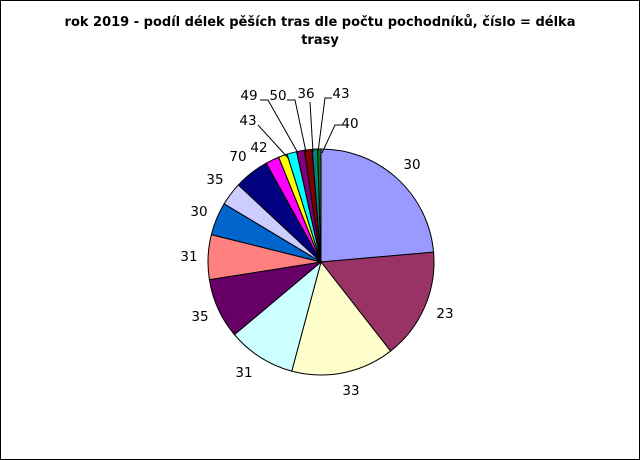 Image resolution: width=640 pixels, height=460 pixels. Describe the element at coordinates (237, 157) in the screenshot. I see `slice-value-label-9: 70` at that location.